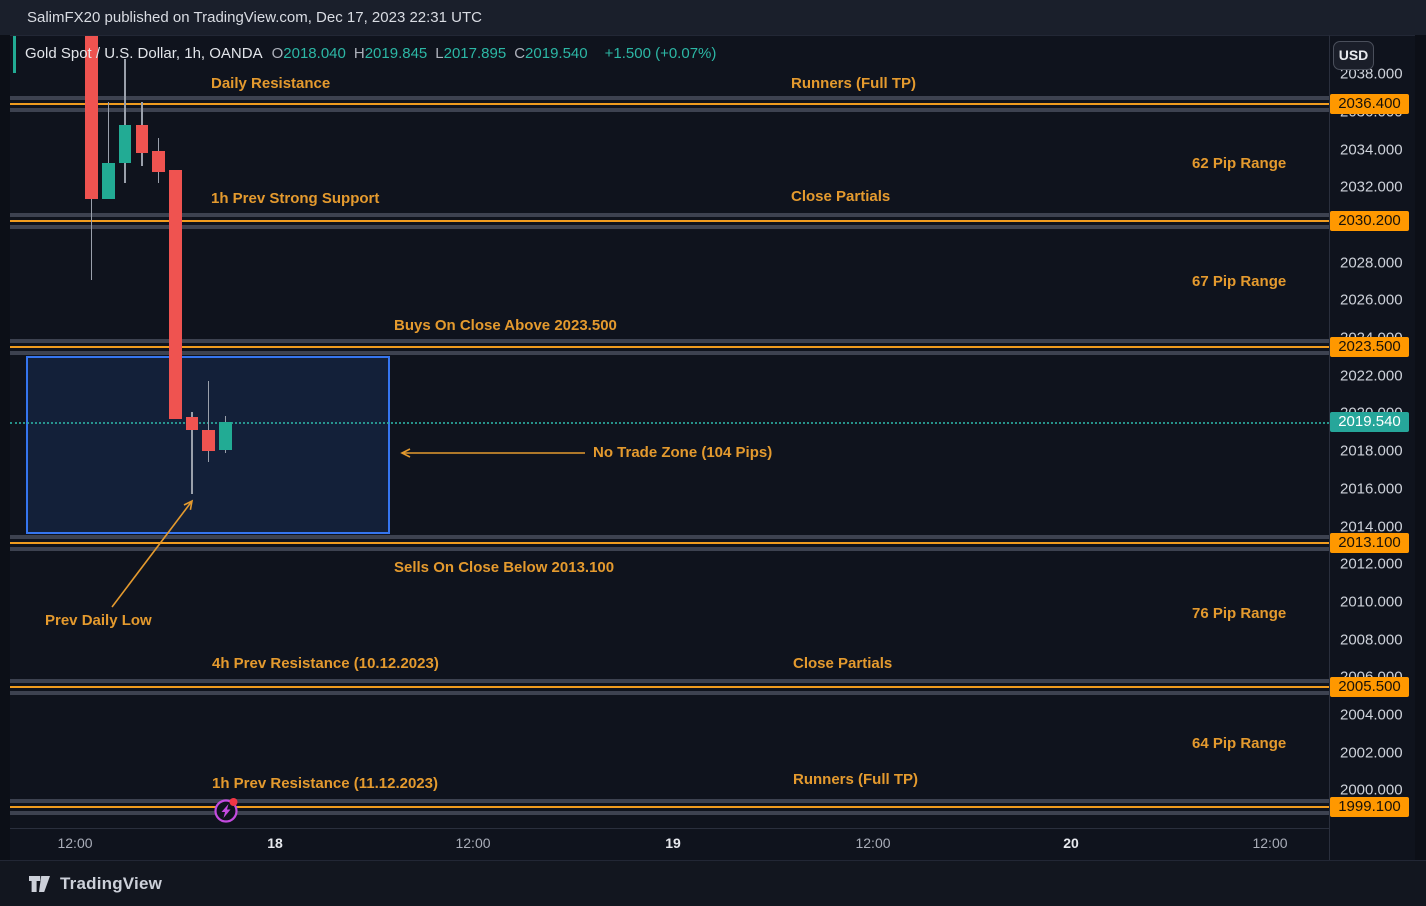  I want to click on price-axis-label: 2034.000, so click(1371, 149).